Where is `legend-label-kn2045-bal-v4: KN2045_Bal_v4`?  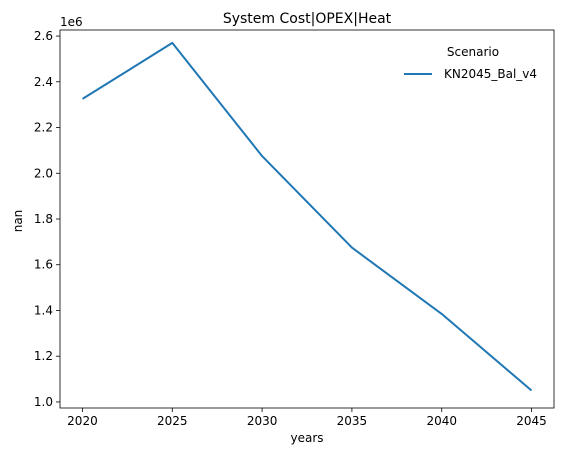 legend-label-kn2045-bal-v4: KN2045_Bal_v4 is located at coordinates (490, 74).